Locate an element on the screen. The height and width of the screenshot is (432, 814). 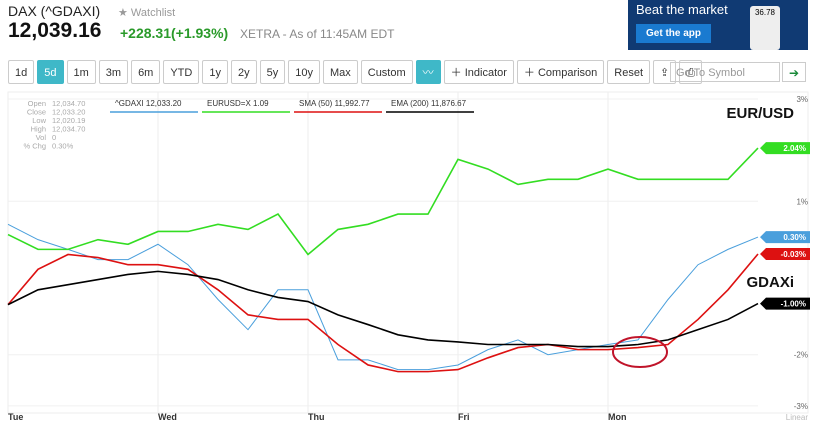
chart-type-button: 〰 is located at coordinates (428, 72).